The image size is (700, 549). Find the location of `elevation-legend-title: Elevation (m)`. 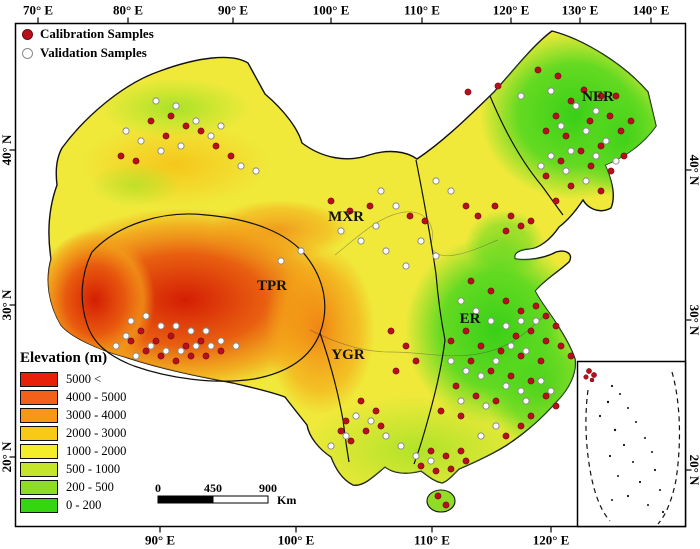

elevation-legend-title: Elevation (m) is located at coordinates (64, 358).